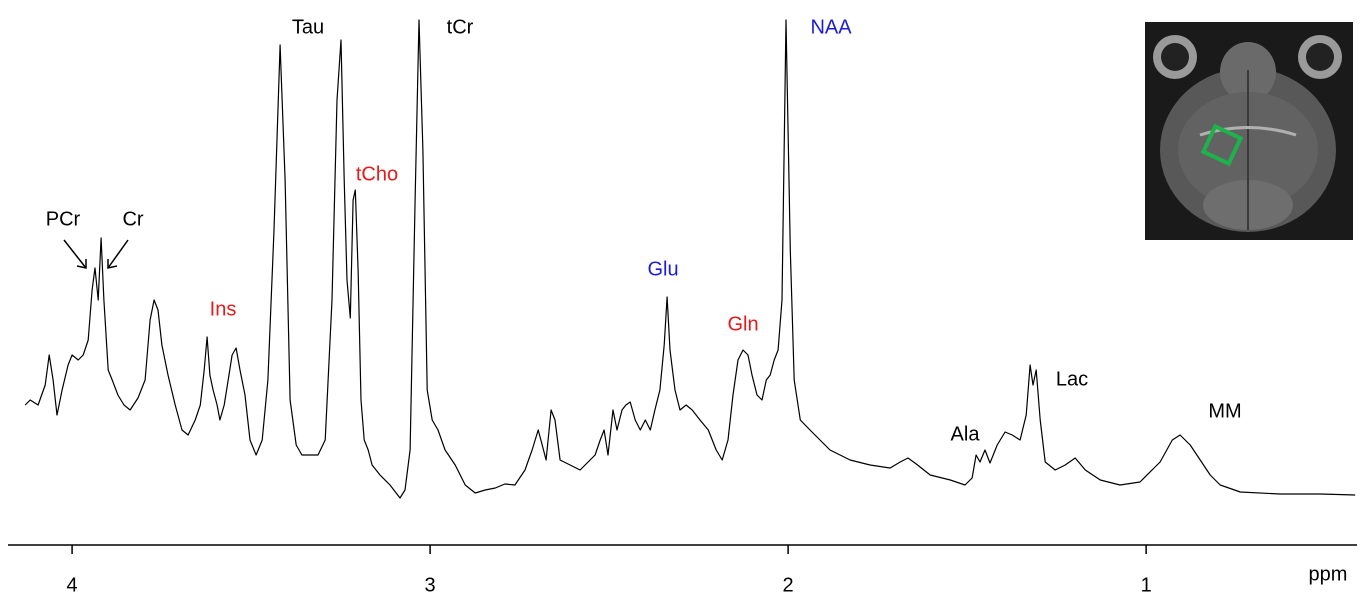  Describe the element at coordinates (1146, 585) in the screenshot. I see `x-tick-label: 1` at that location.